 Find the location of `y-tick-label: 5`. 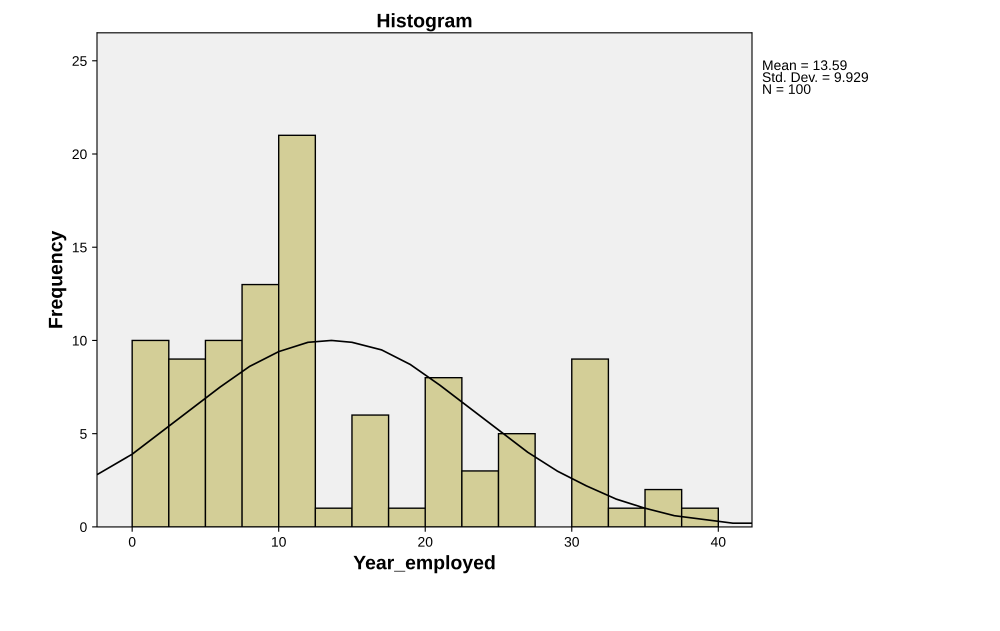

y-tick-label: 5 is located at coordinates (83, 434).